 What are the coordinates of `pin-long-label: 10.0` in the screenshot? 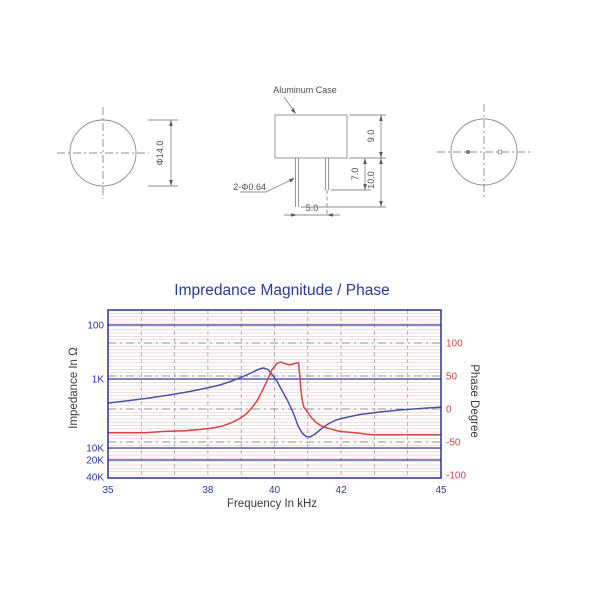 It's located at (371, 180).